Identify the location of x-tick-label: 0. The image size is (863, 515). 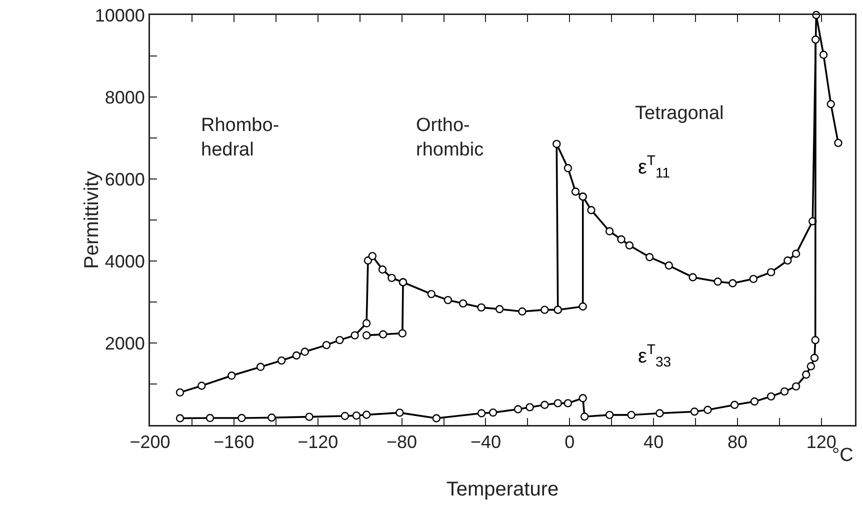
(569, 442).